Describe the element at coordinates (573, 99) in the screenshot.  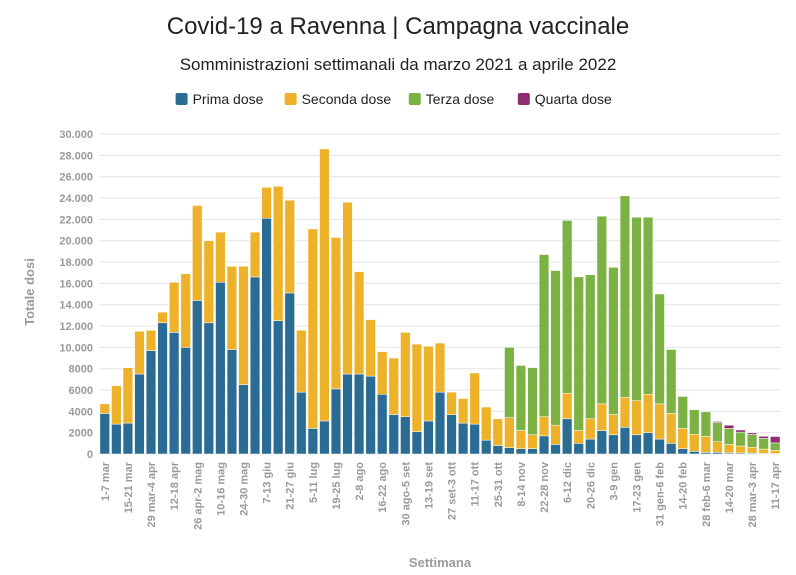
I see `legend-label: Quarta dose` at that location.